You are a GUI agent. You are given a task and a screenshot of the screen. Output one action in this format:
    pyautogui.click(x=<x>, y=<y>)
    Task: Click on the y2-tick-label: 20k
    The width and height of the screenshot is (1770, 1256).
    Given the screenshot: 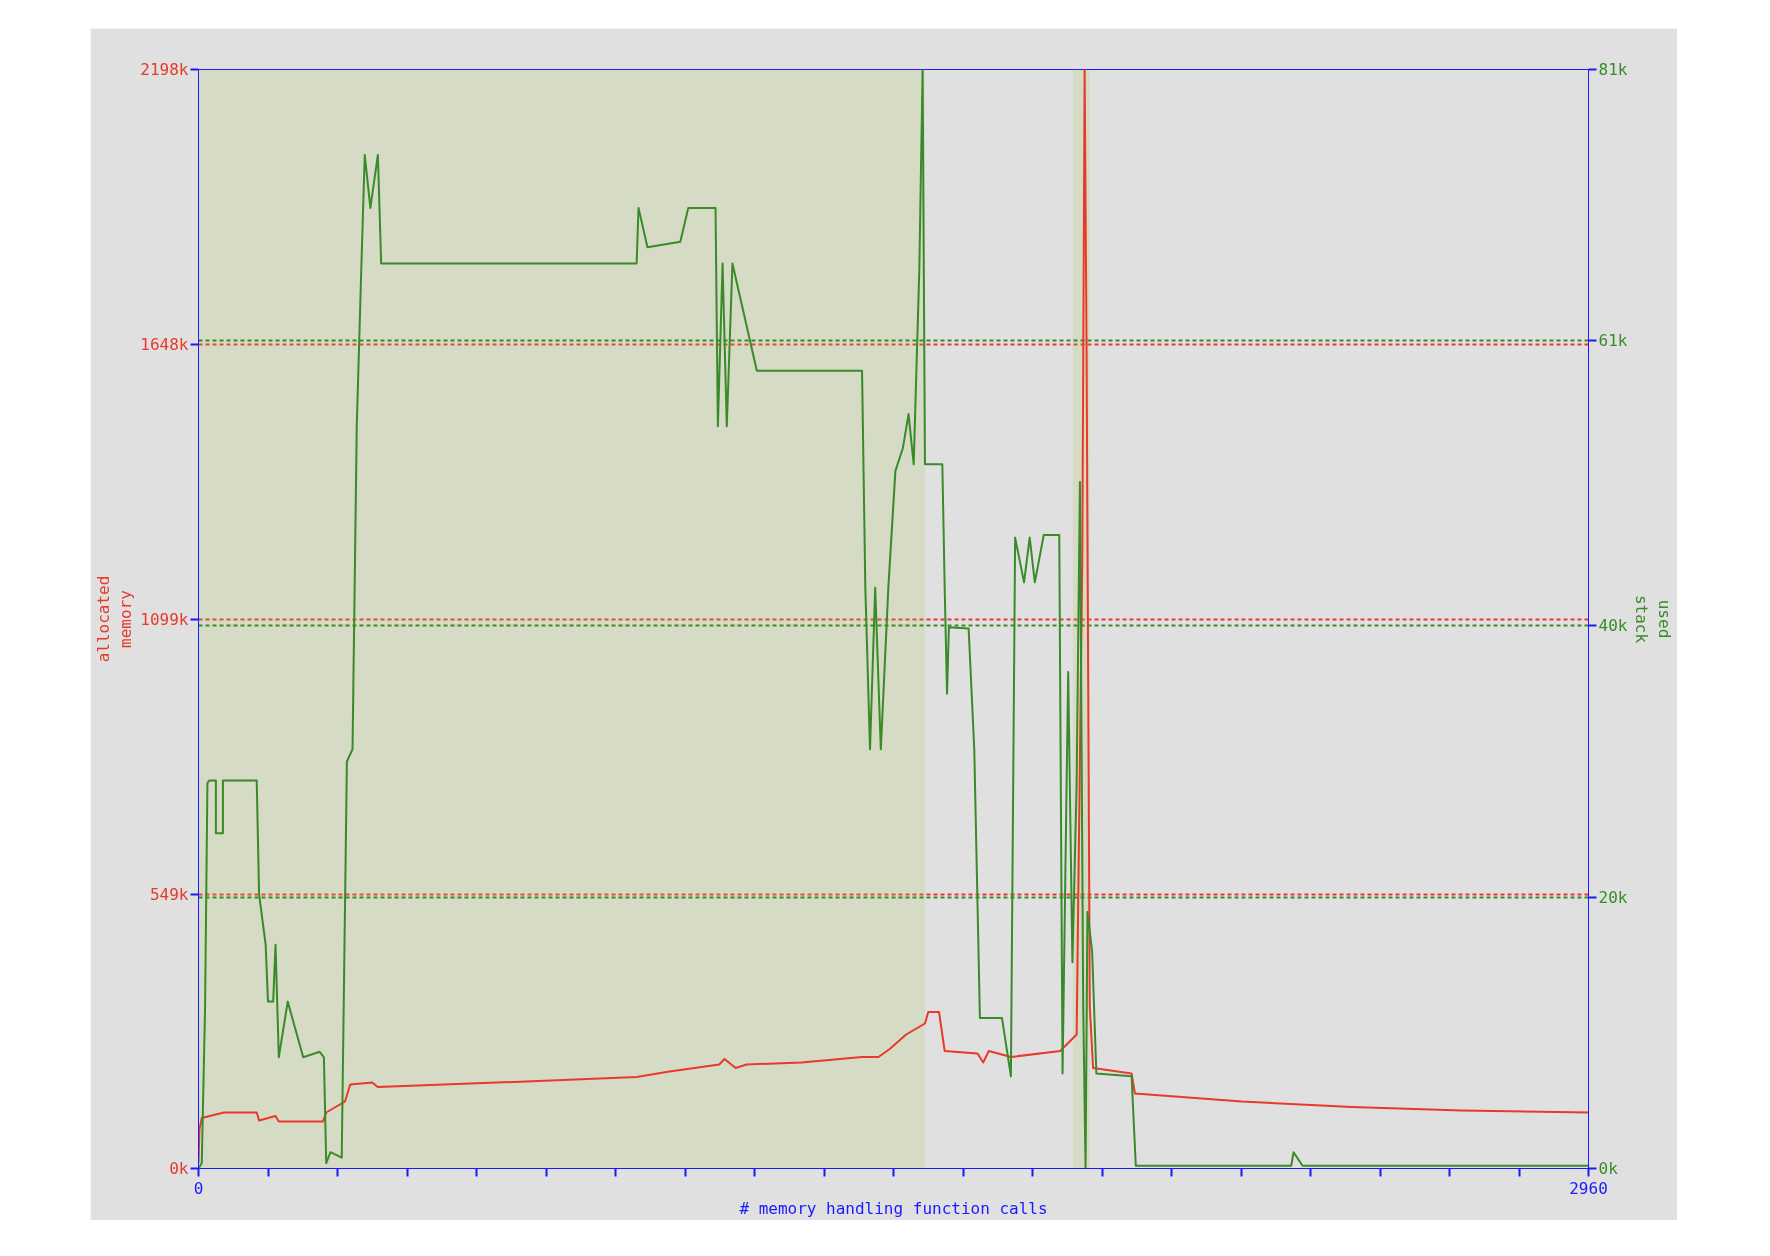 What is the action you would take?
    pyautogui.click(x=1613, y=897)
    